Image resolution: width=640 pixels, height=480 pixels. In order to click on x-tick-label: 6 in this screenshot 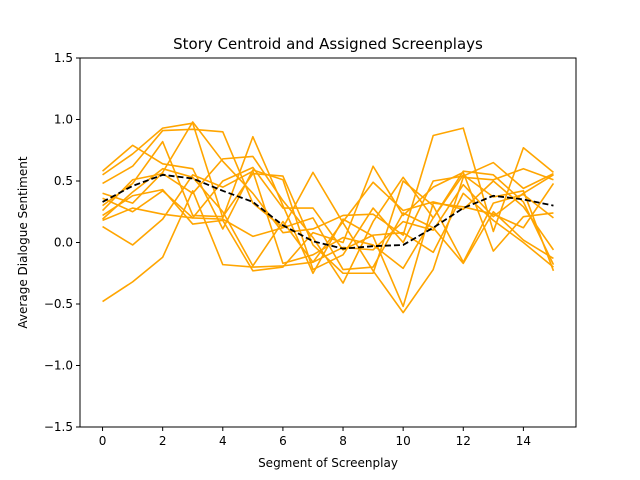, I will do `click(283, 441)`.